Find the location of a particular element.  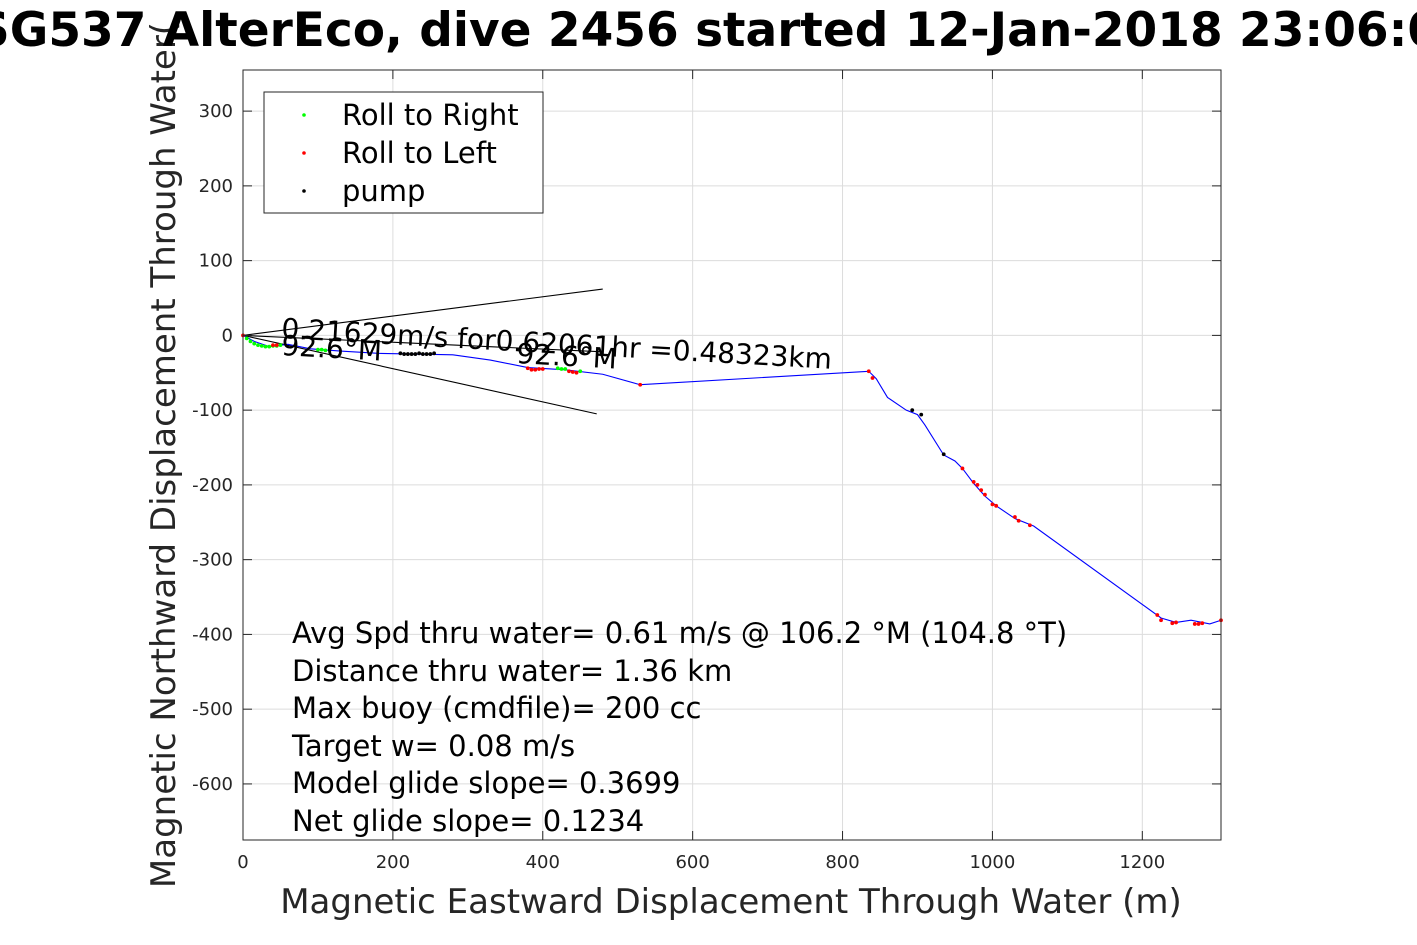

x-tick-label: 1200 is located at coordinates (1142, 862).